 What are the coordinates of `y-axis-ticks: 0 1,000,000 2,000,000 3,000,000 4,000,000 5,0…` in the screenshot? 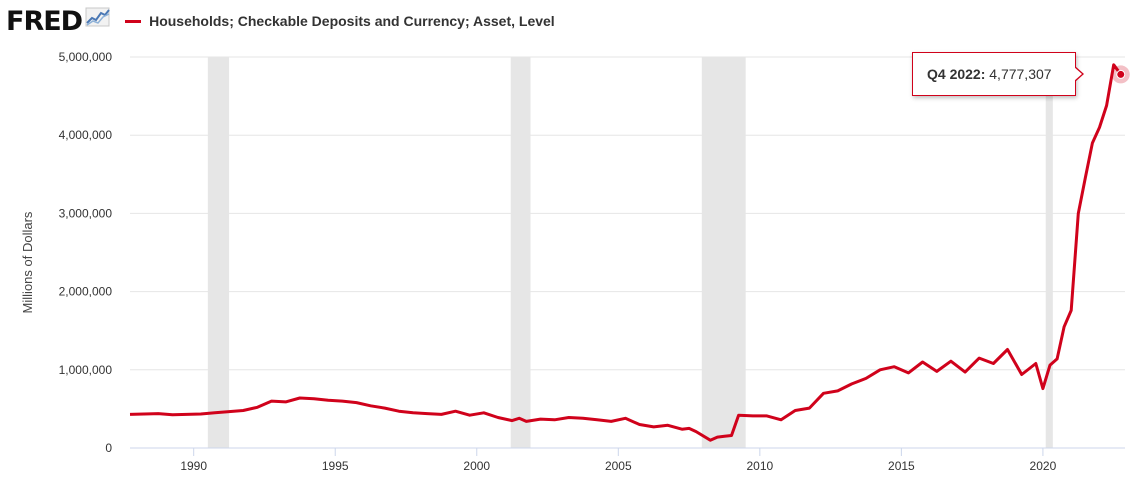 It's located at (86, 252).